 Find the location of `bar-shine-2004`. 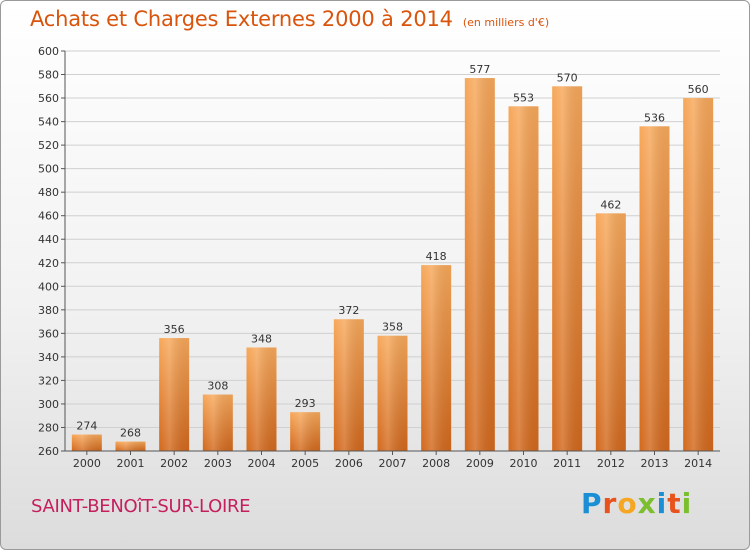

bar-shine-2004 is located at coordinates (261, 399).